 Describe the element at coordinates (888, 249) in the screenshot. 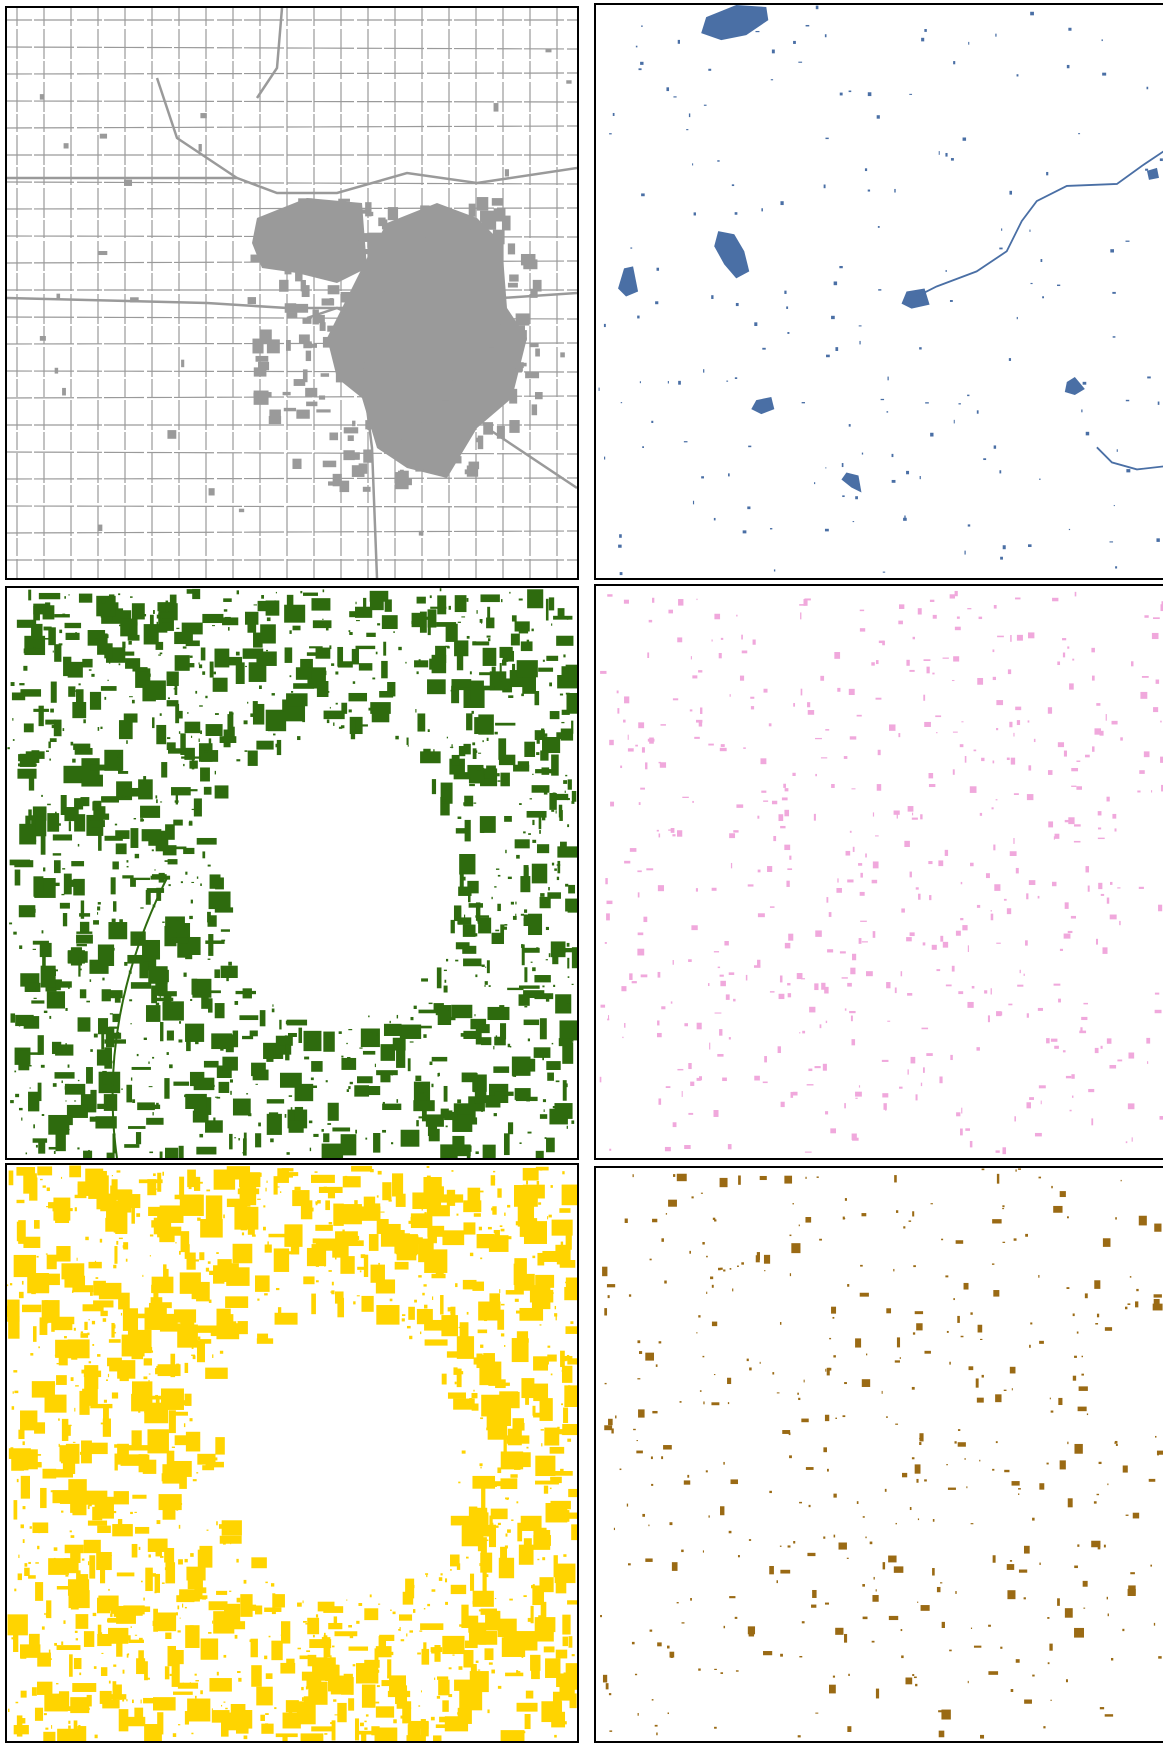

I see `water-bodies` at that location.